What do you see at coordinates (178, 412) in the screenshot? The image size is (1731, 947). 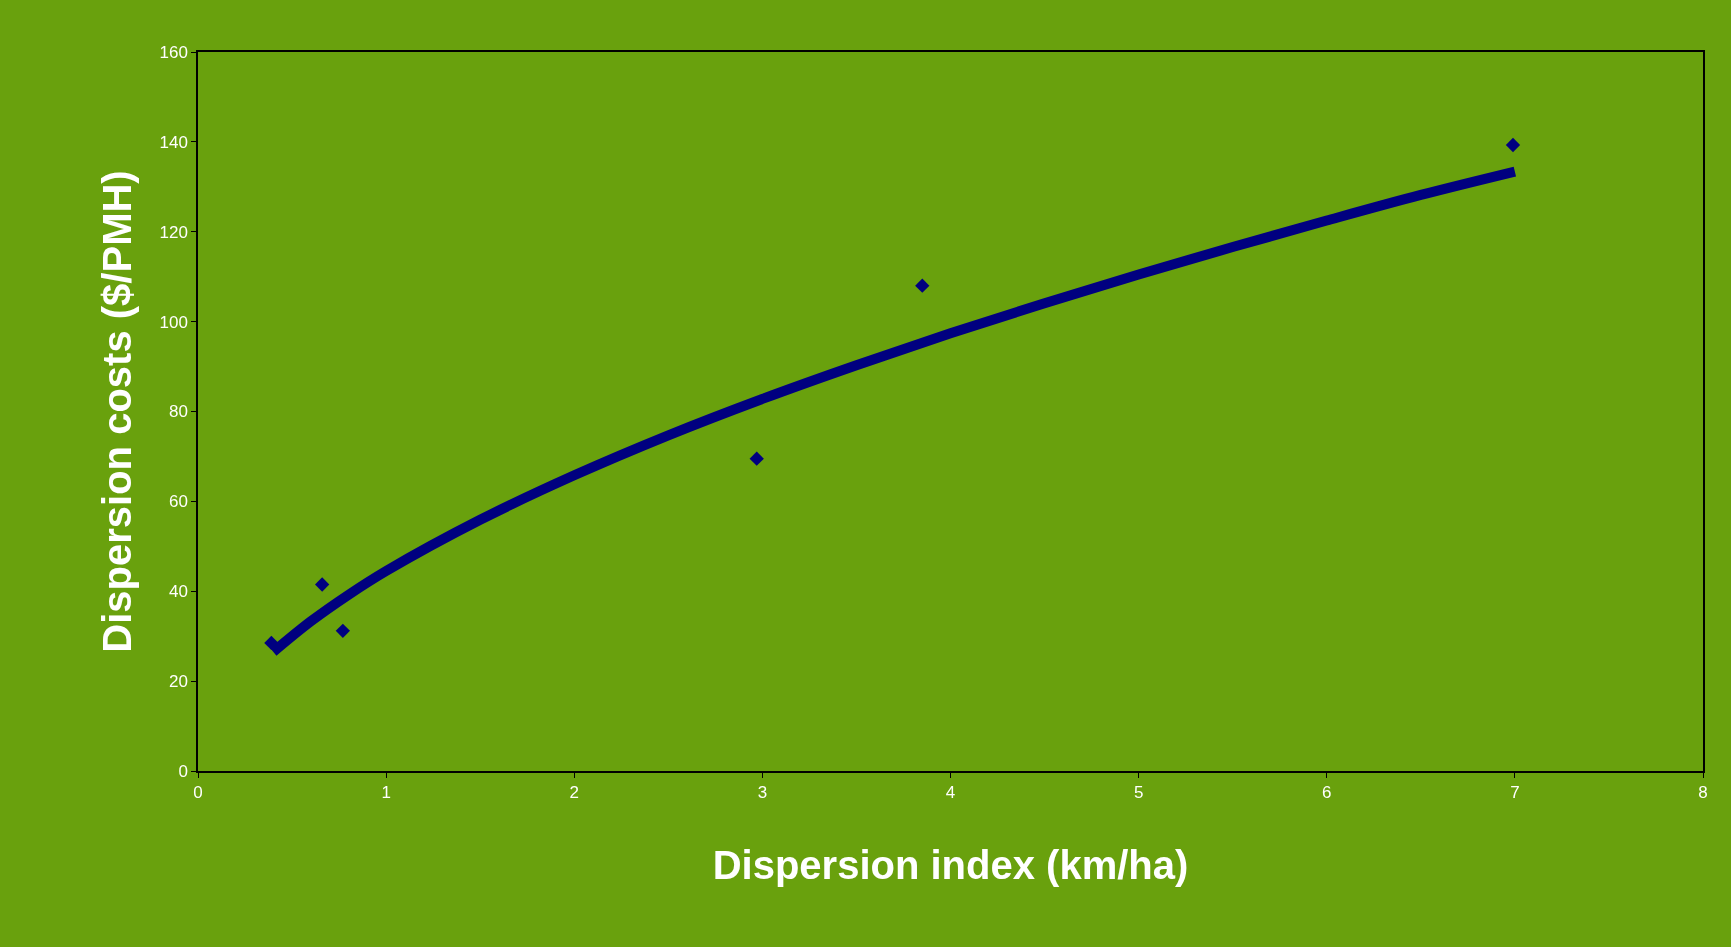 I see `y-tick-label: 80` at bounding box center [178, 412].